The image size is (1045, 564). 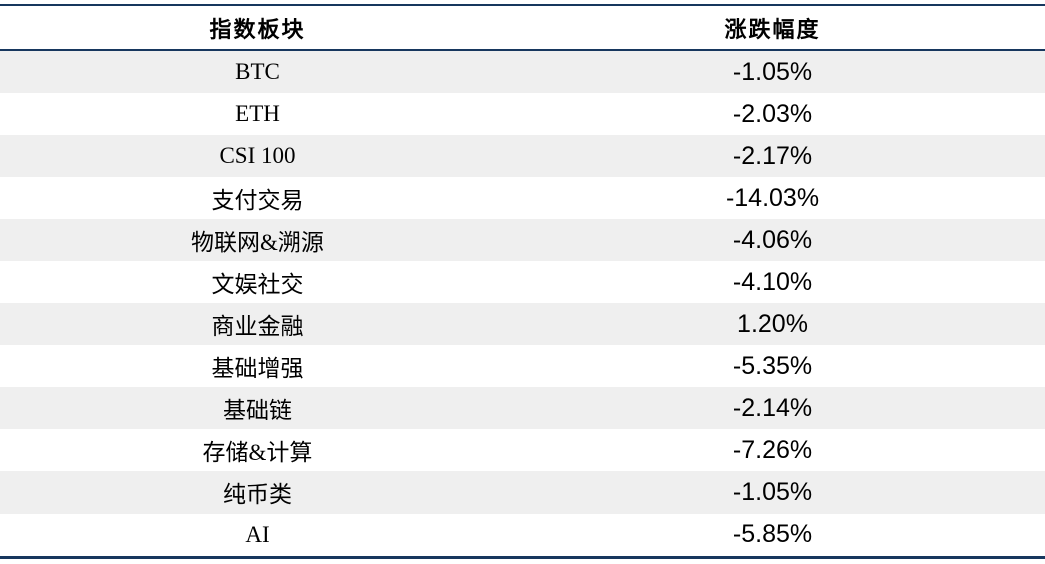 I want to click on column-header-change: 涨跌幅度, so click(x=772, y=29).